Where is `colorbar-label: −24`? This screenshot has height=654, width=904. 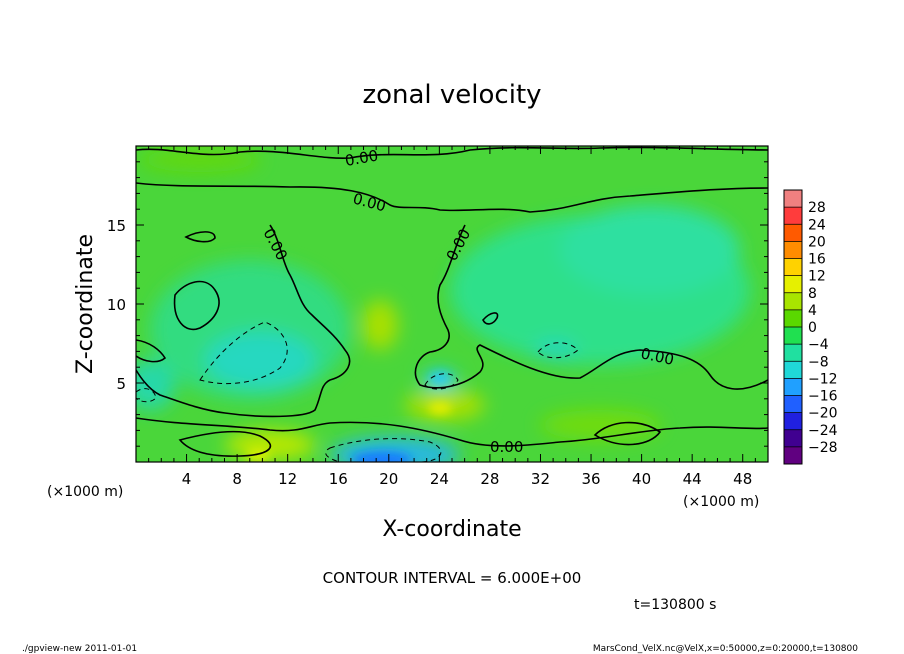 colorbar-label: −24 is located at coordinates (823, 431).